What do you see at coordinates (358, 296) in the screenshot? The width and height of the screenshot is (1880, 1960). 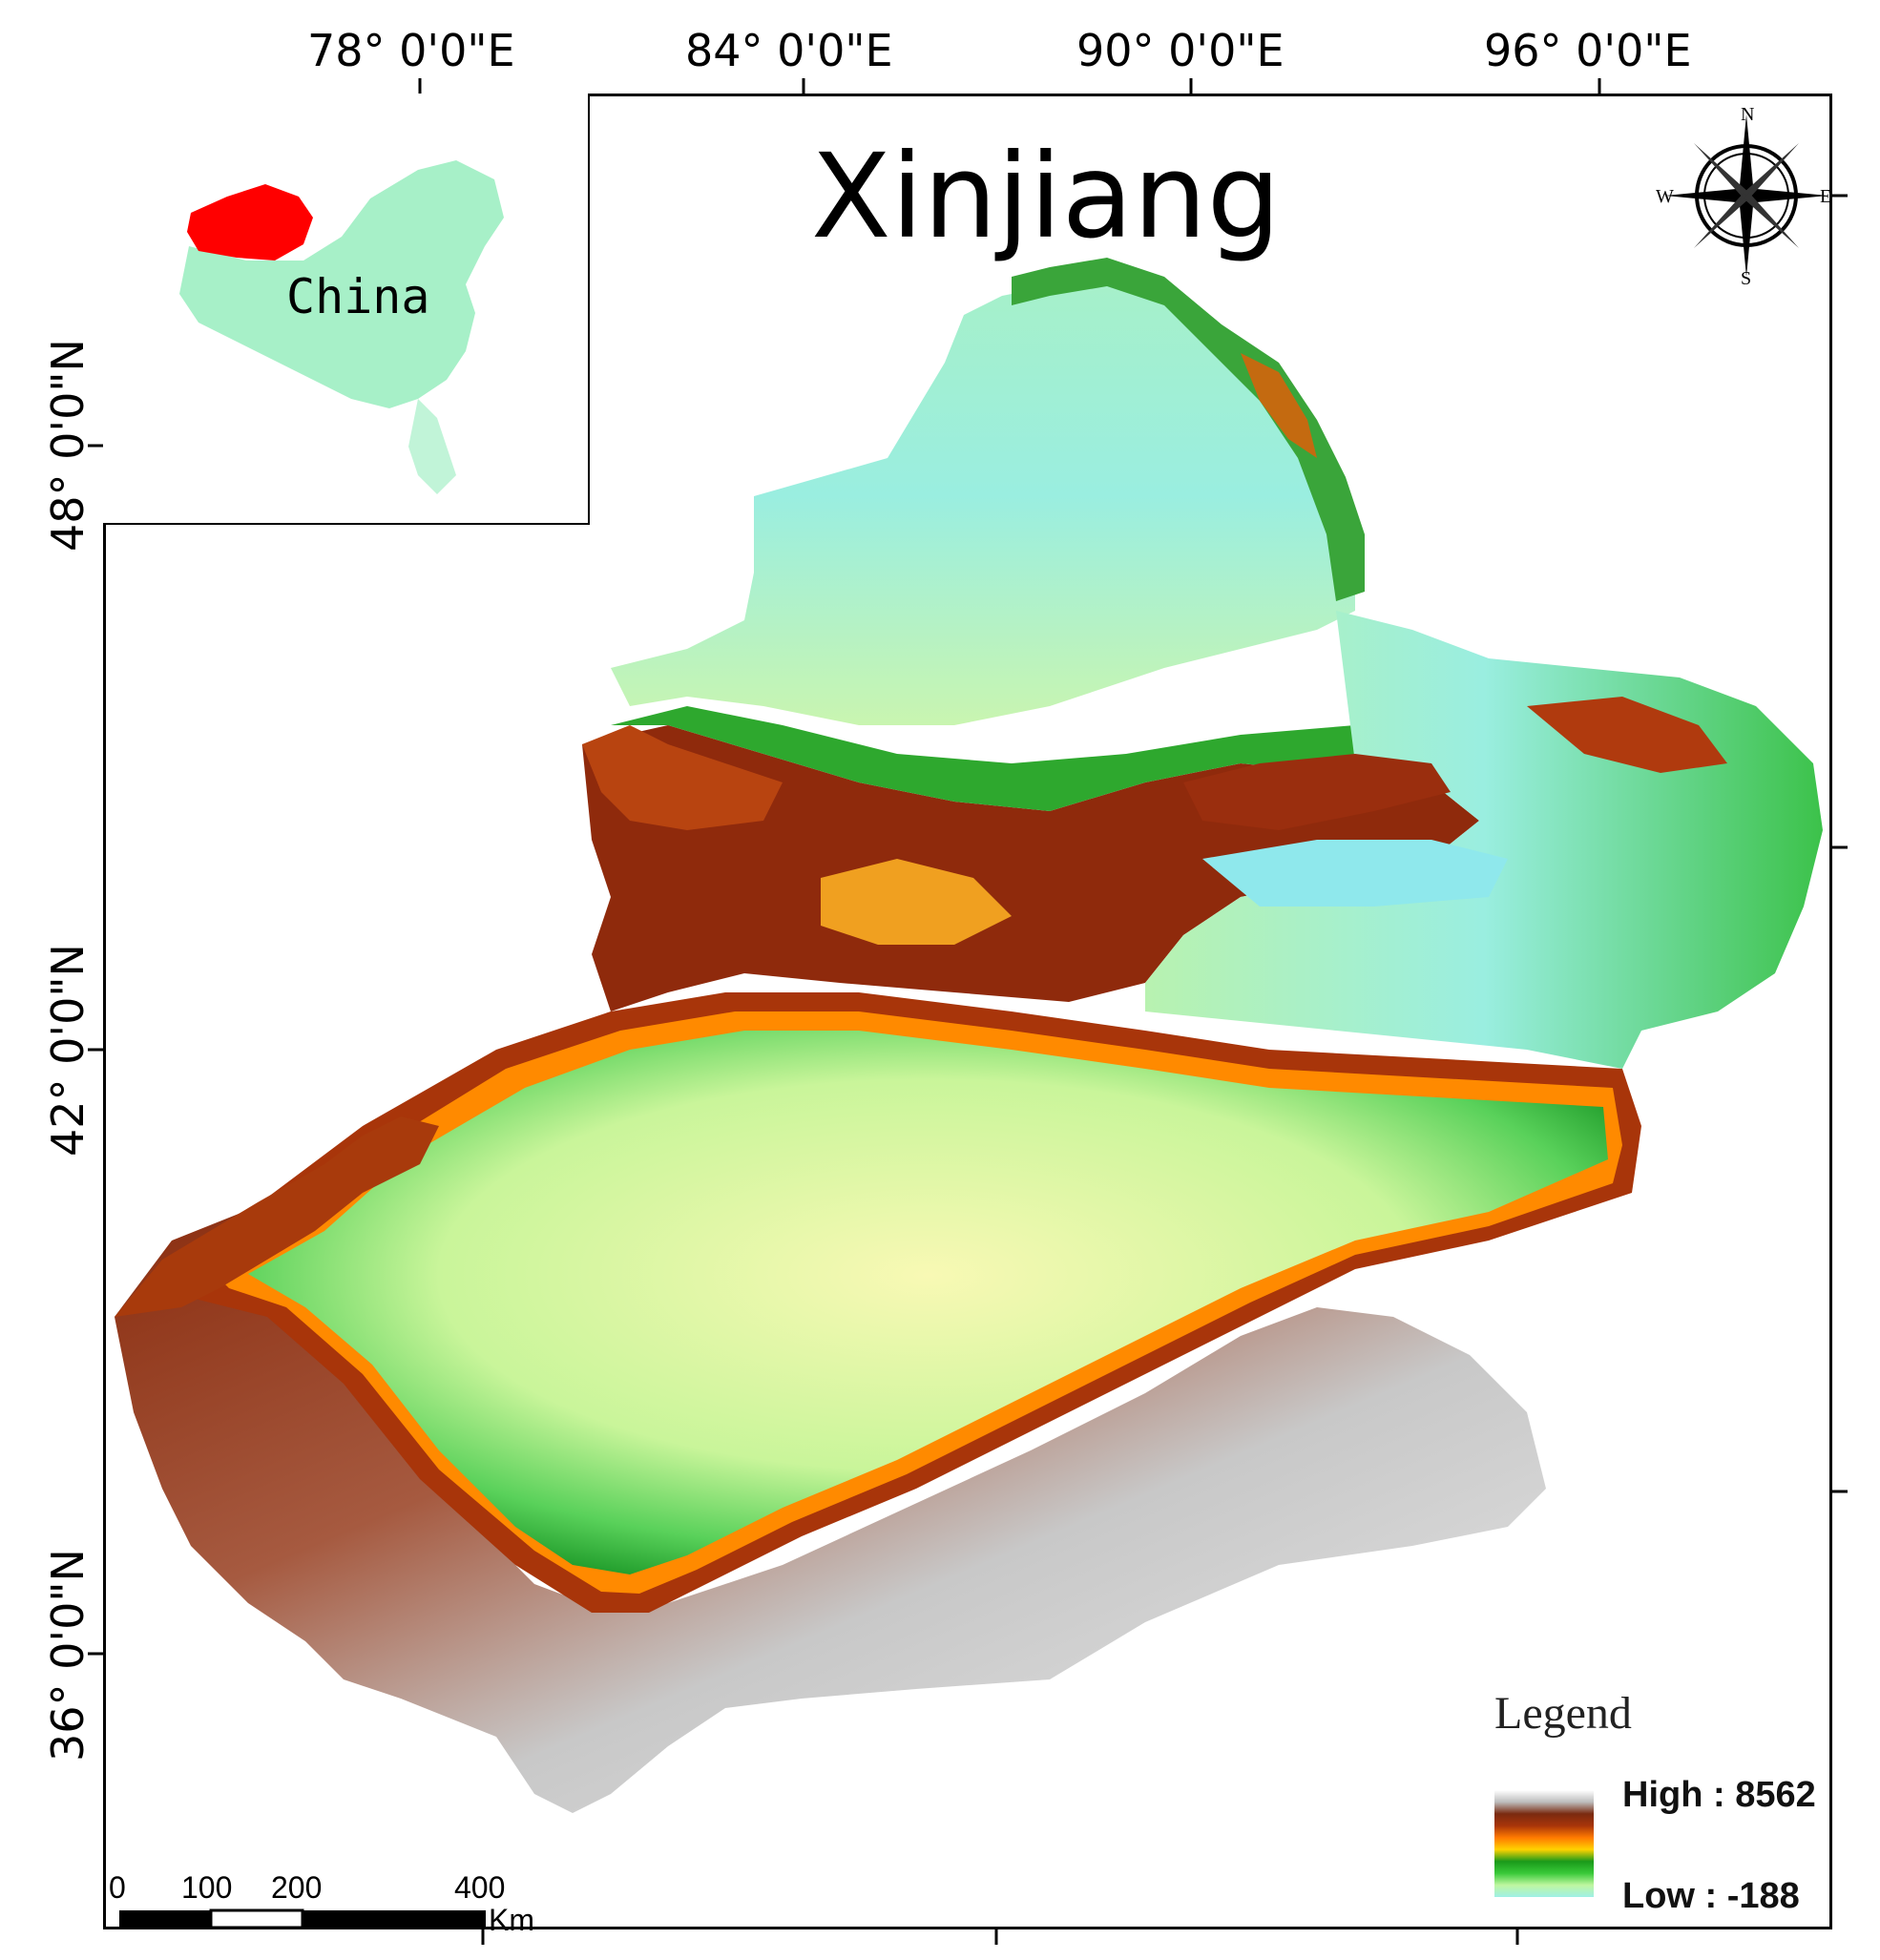 I see `inset-china-label: China` at bounding box center [358, 296].